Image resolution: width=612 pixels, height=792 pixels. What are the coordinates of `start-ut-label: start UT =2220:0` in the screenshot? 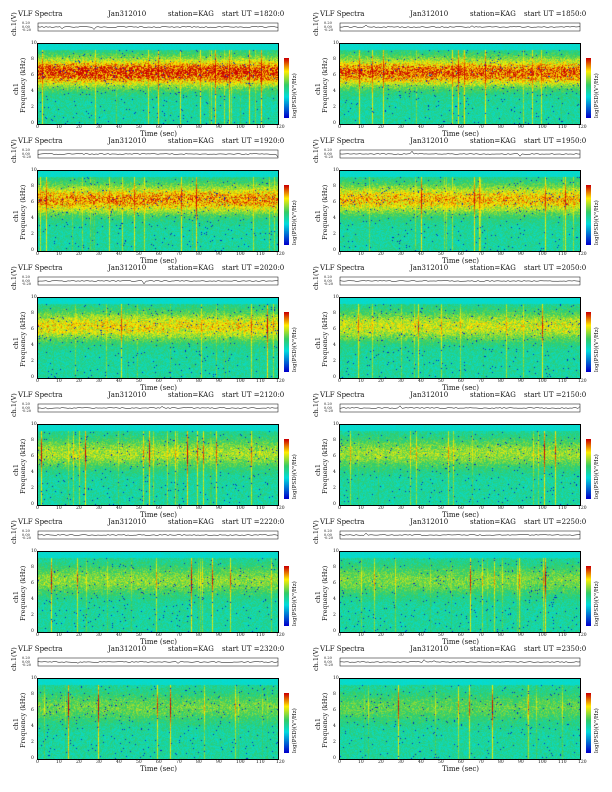 It's located at (253, 522).